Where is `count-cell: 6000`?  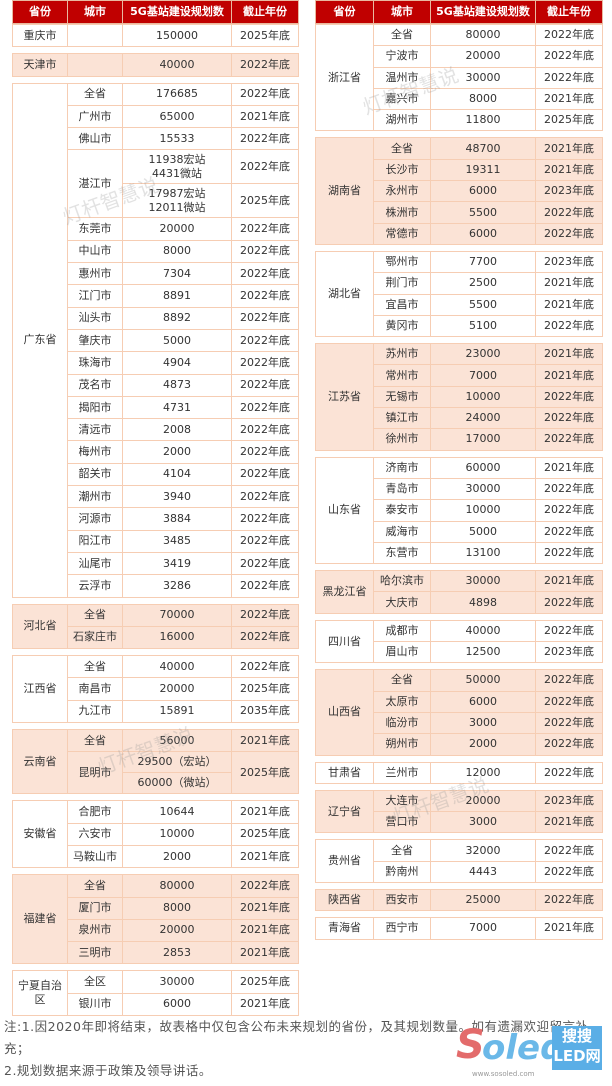
count-cell: 6000 is located at coordinates (483, 233).